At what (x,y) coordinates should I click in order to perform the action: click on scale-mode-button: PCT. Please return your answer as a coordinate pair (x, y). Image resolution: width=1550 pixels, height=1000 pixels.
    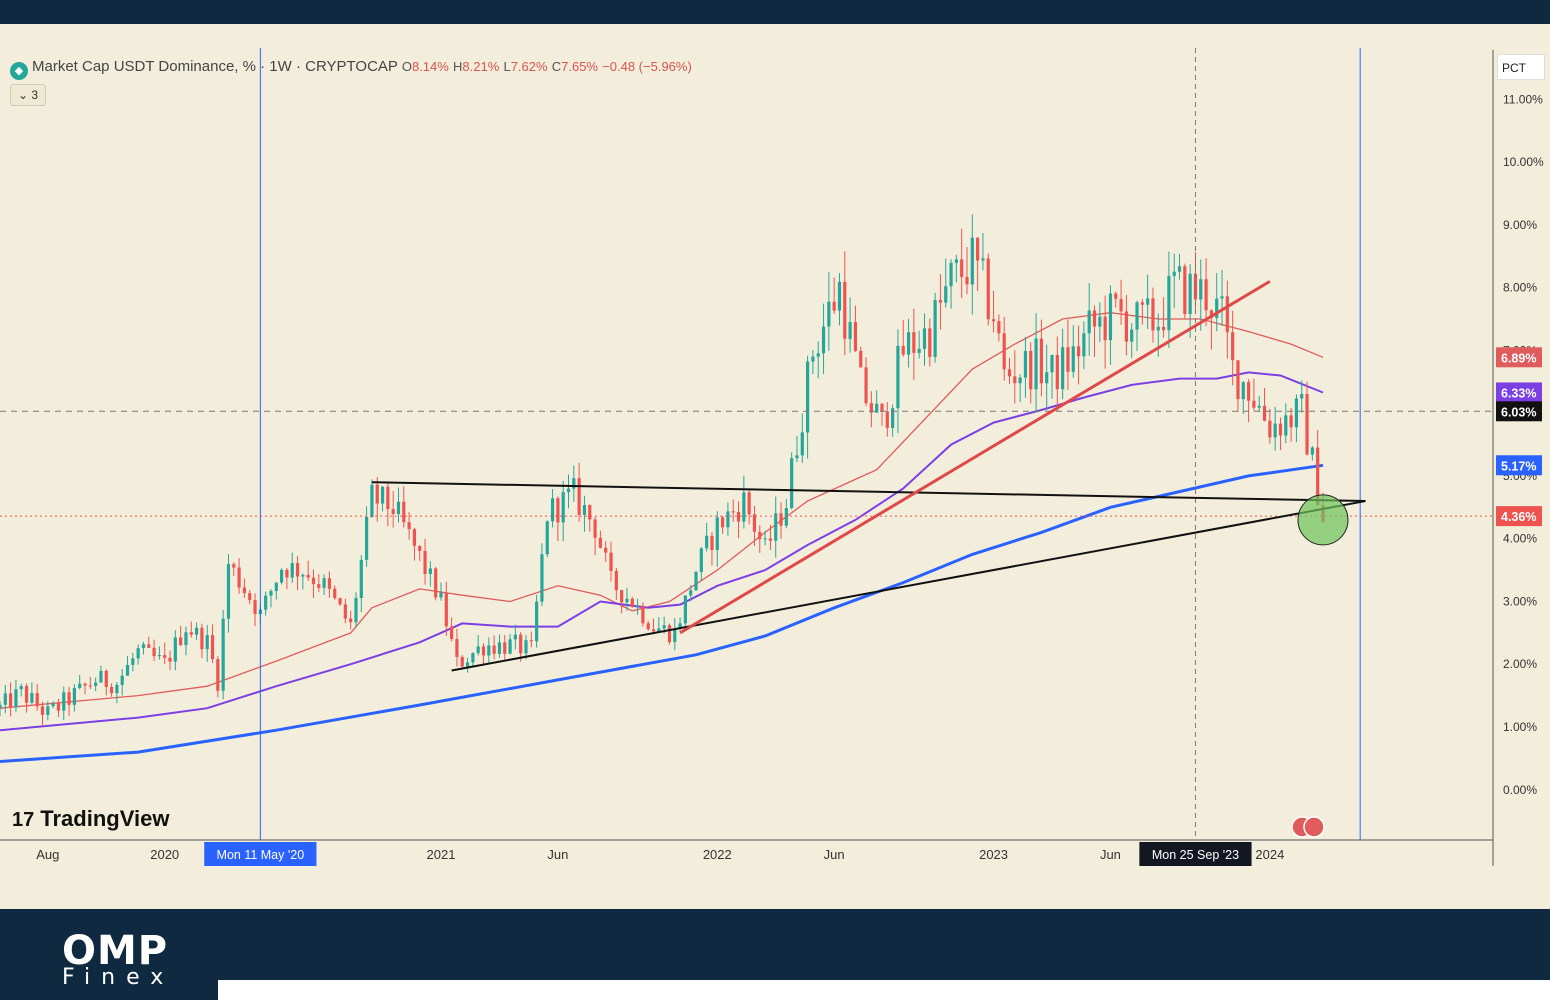
    Looking at the image, I should click on (1521, 67).